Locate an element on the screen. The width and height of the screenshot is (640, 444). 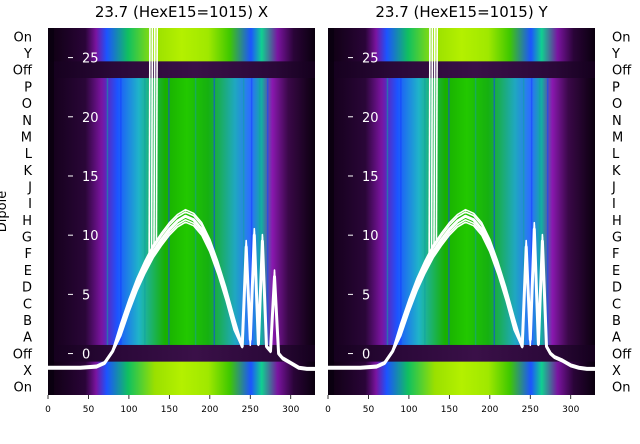
y-axis-label: Dipole is located at coordinates (5, 211).